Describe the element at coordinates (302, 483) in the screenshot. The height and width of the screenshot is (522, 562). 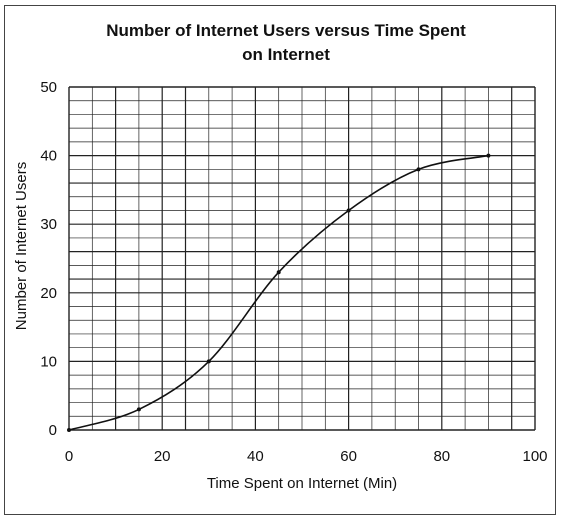
I see `x-axis-label: Time Spent on Internet (Min)` at that location.